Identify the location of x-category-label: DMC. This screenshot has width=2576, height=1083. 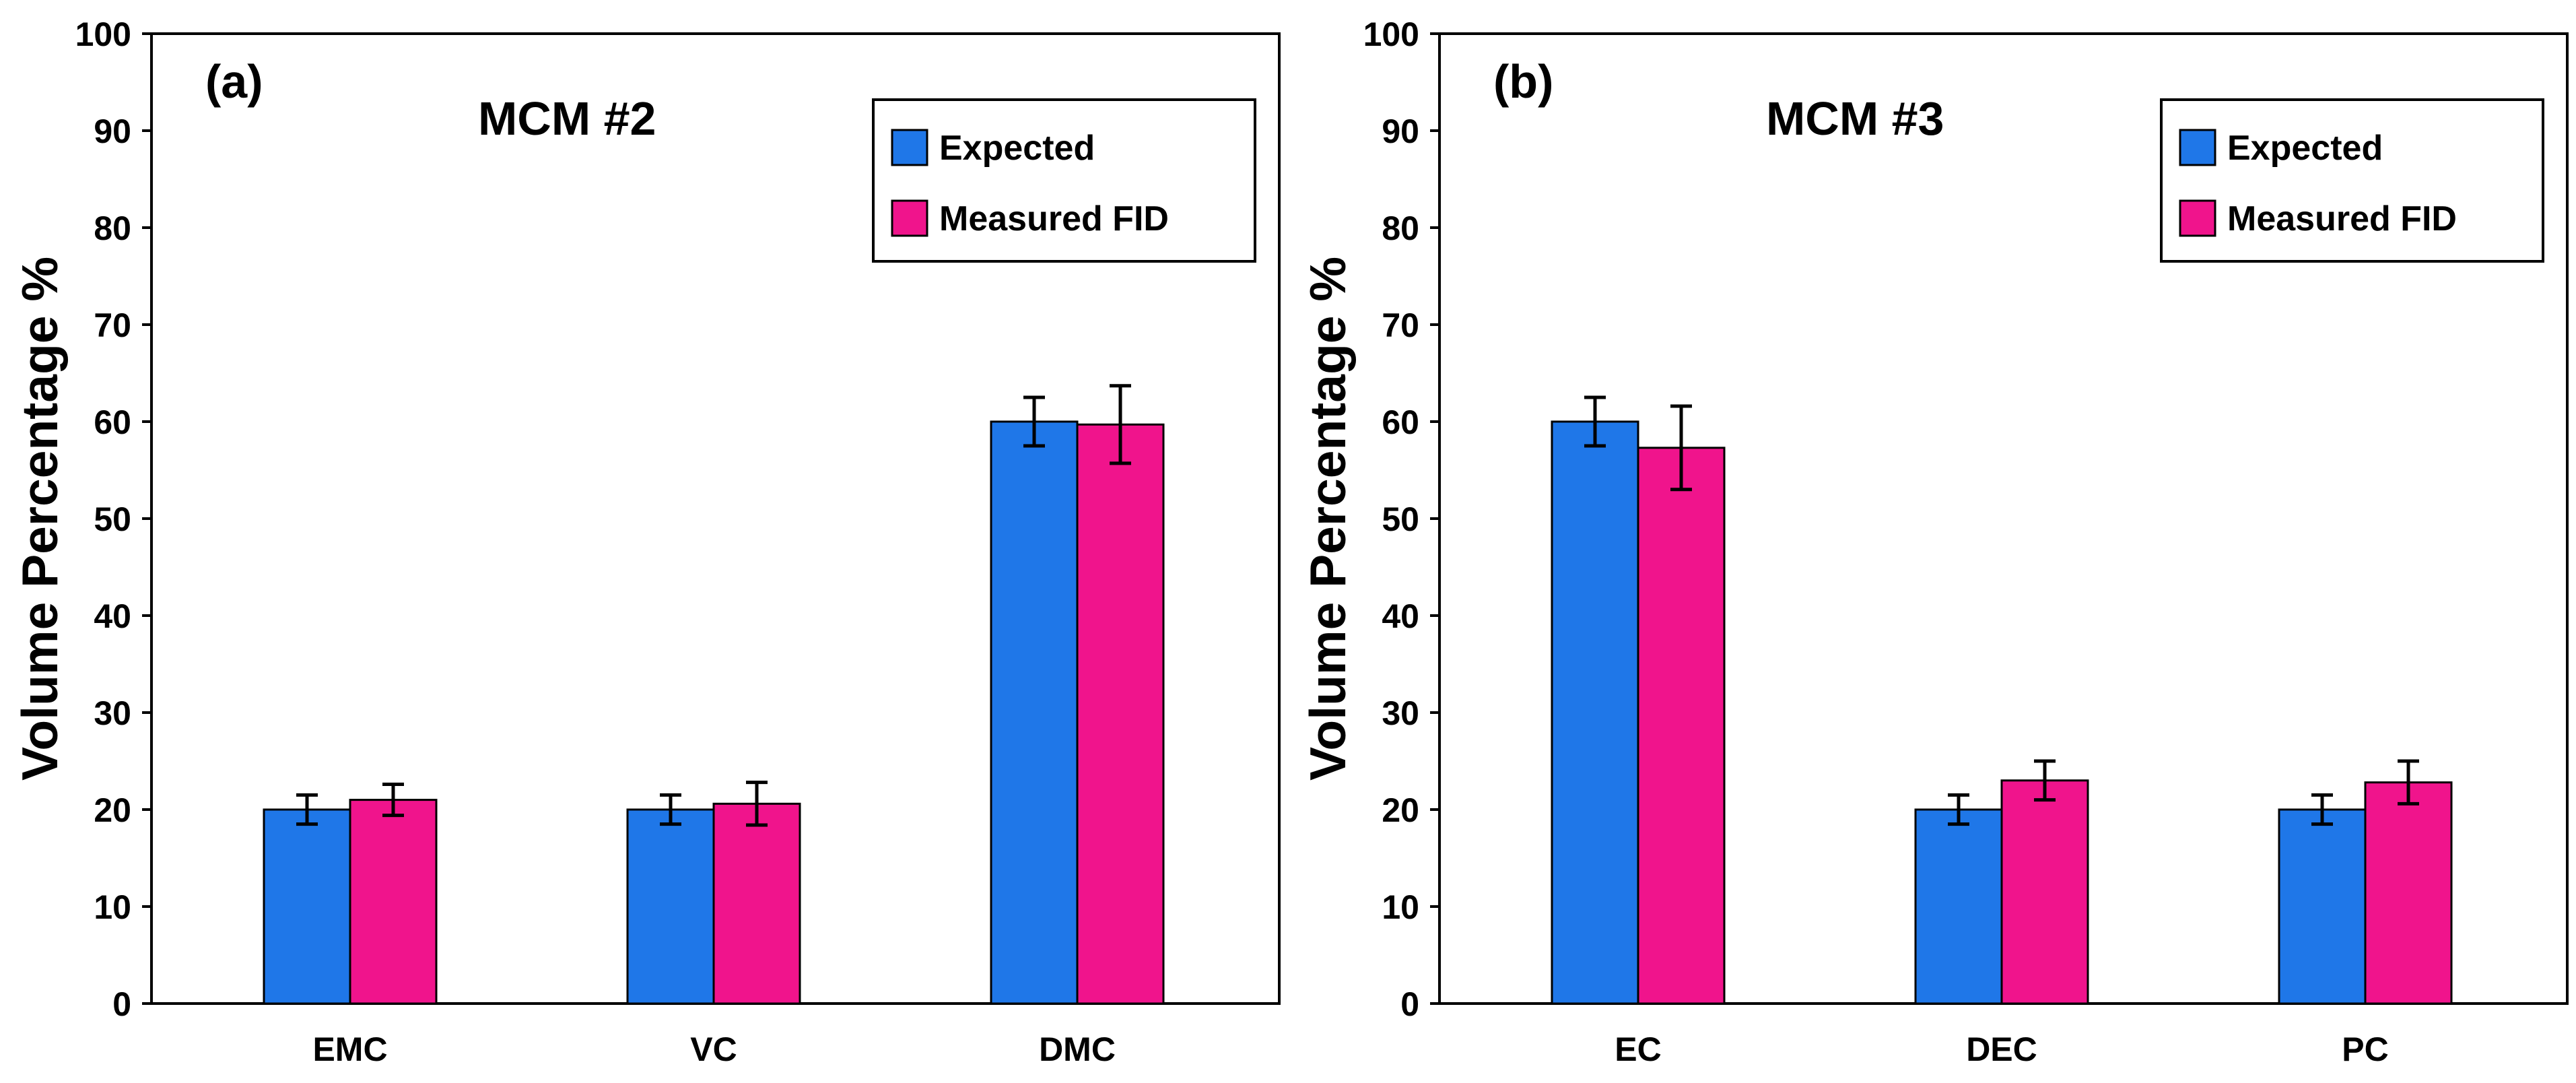
(1077, 1049).